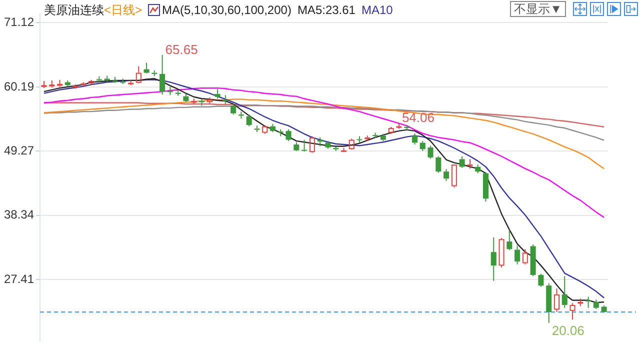 This screenshot has height=350, width=640. What do you see at coordinates (123, 10) in the screenshot?
I see `chart-subtitle: <日线>` at bounding box center [123, 10].